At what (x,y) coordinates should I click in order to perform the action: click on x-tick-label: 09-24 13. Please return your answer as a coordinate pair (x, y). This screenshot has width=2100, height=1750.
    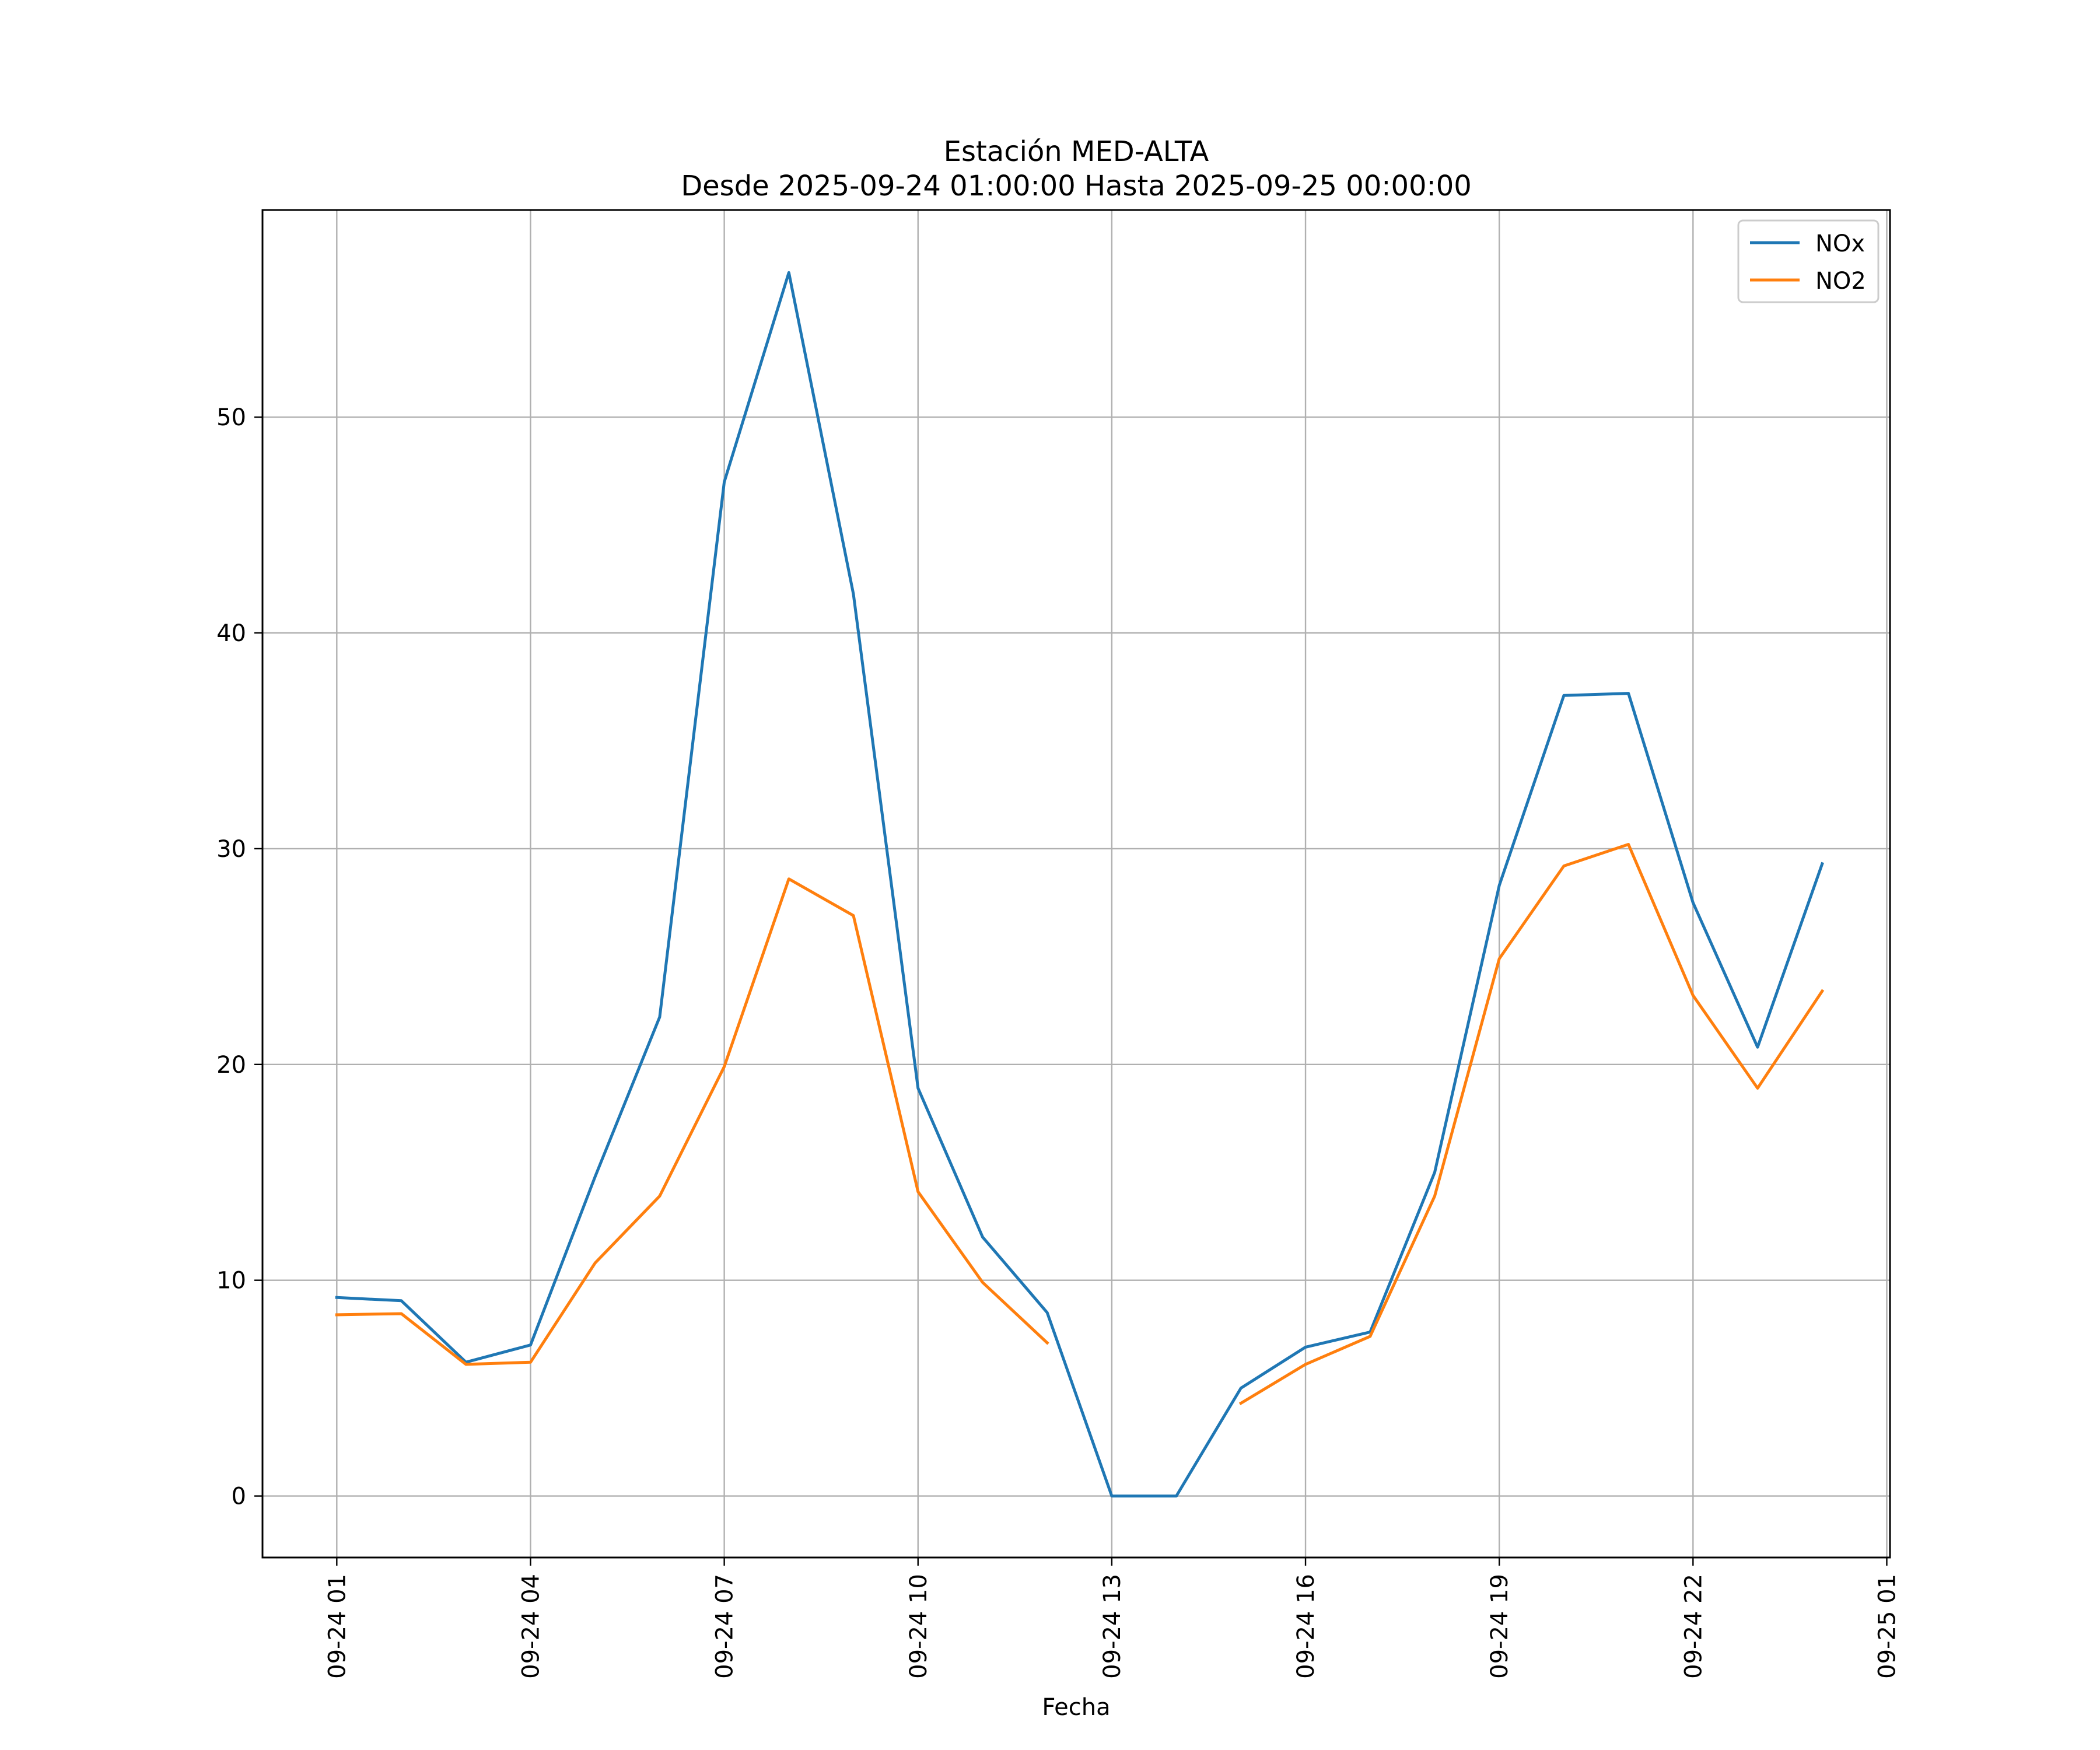
    Looking at the image, I should click on (1112, 1626).